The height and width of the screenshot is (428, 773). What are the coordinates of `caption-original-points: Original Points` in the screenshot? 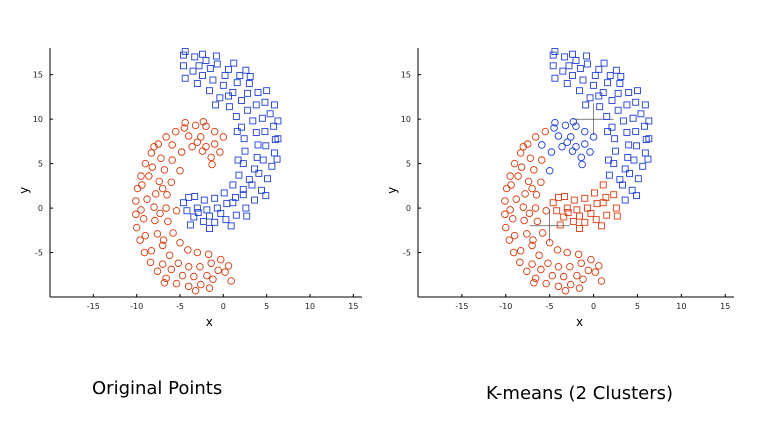 It's located at (157, 388).